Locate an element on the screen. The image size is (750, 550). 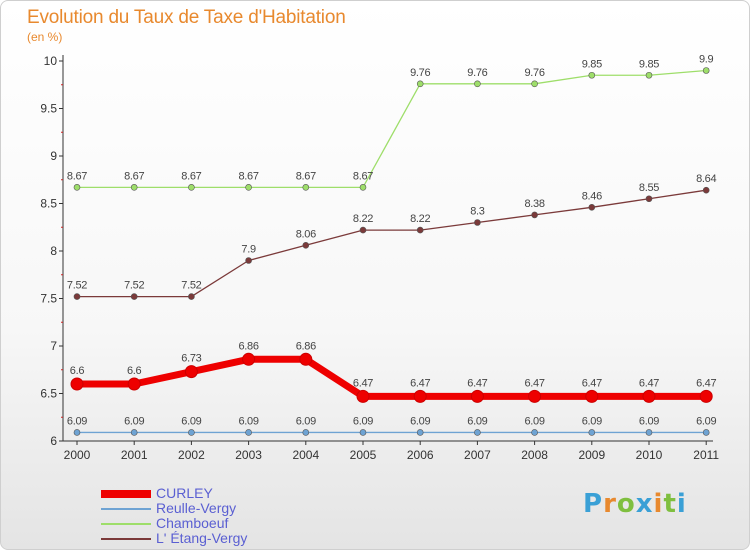
x-tick-label: 2005 is located at coordinates (363, 455).